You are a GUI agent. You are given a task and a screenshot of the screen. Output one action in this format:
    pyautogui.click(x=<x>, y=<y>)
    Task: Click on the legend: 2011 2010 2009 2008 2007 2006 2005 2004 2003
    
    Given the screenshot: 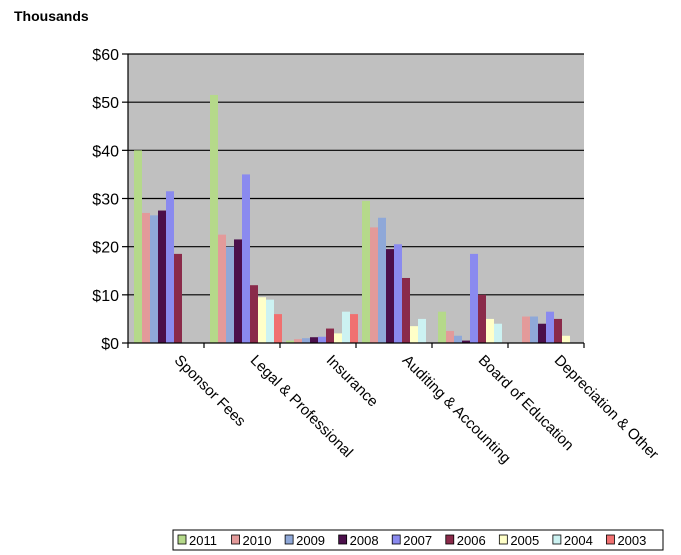 What is the action you would take?
    pyautogui.click(x=418, y=540)
    